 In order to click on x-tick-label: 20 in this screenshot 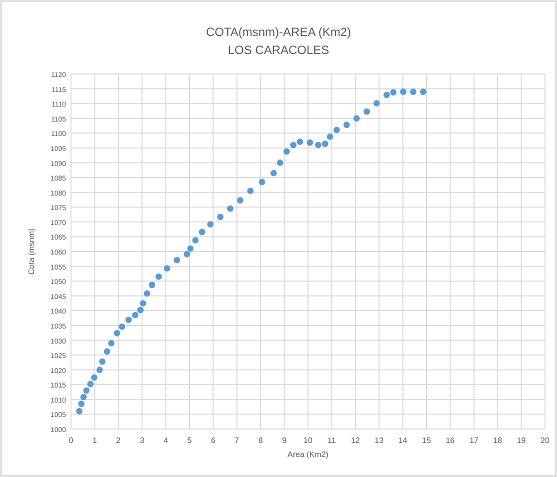, I will do `click(545, 440)`.